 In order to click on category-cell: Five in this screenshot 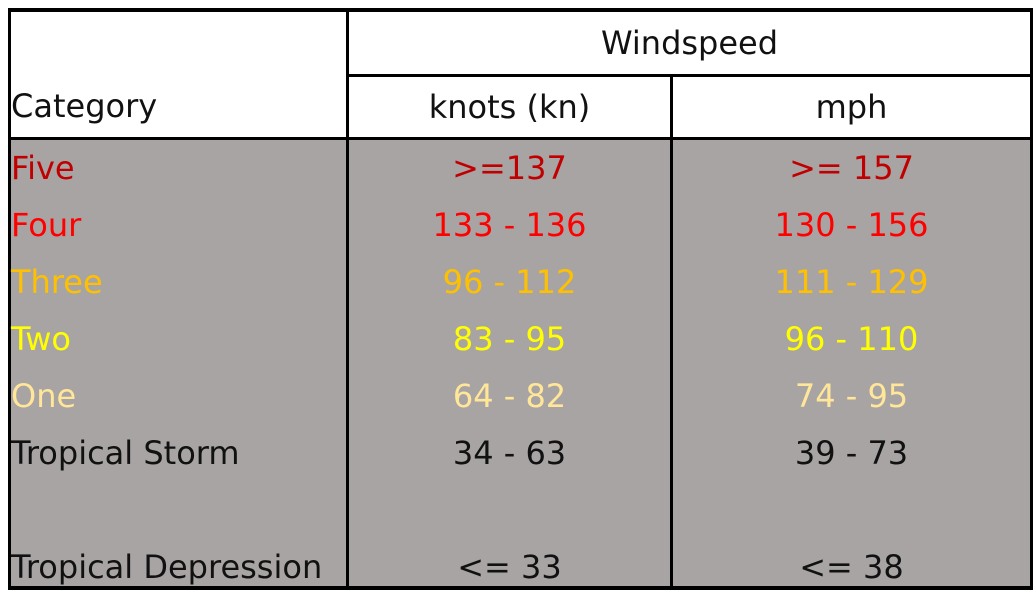, I will do `click(178, 167)`.